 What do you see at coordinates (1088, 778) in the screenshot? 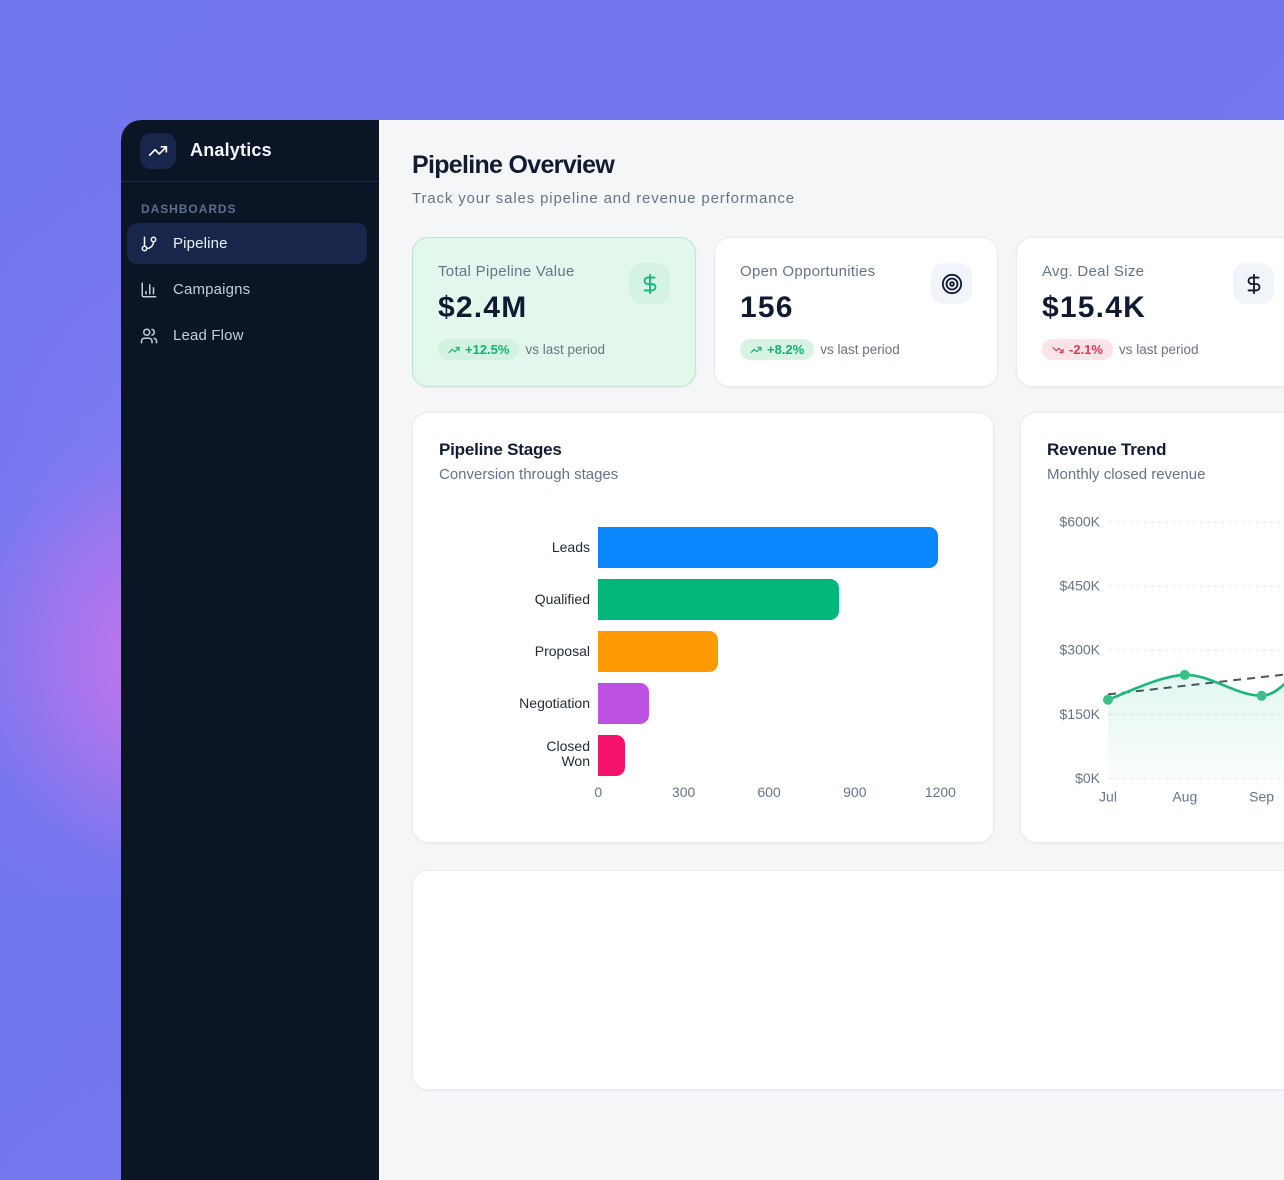
I see `svg-text: $0K` at bounding box center [1088, 778].